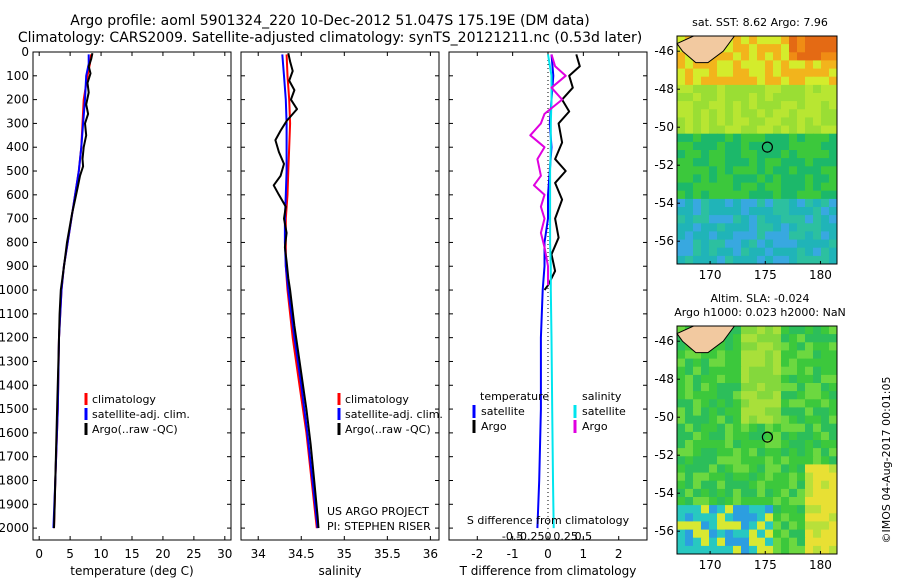 The image size is (900, 580). Describe the element at coordinates (14, 504) in the screenshot. I see `depth-tick-label: 1900` at that location.